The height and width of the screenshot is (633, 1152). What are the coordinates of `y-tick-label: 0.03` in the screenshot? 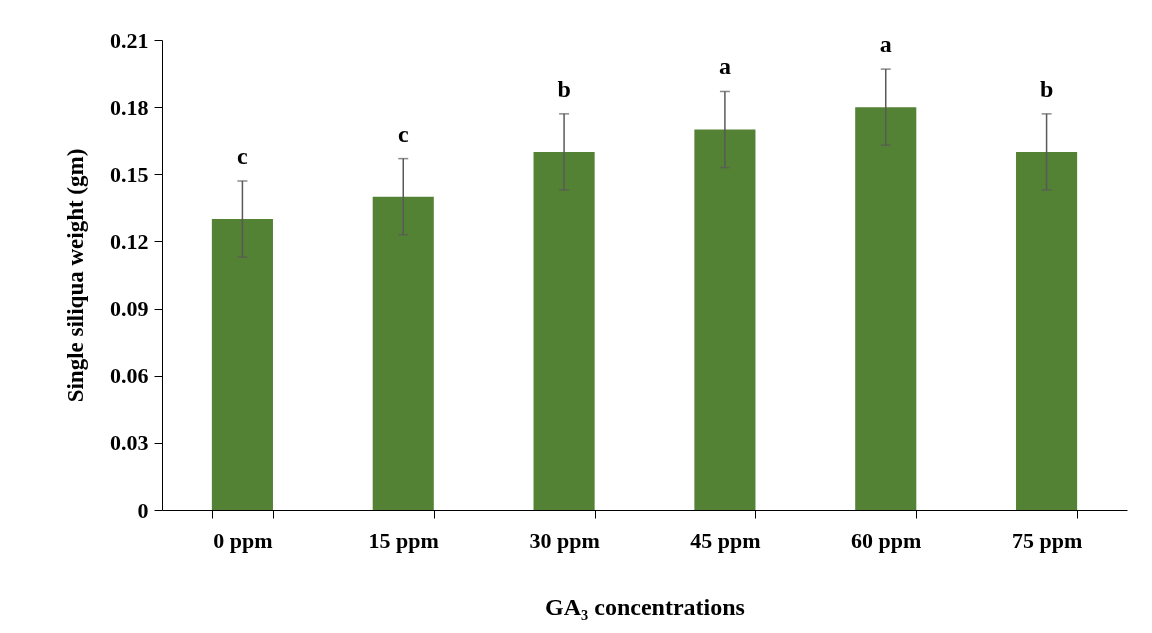 It's located at (129, 443).